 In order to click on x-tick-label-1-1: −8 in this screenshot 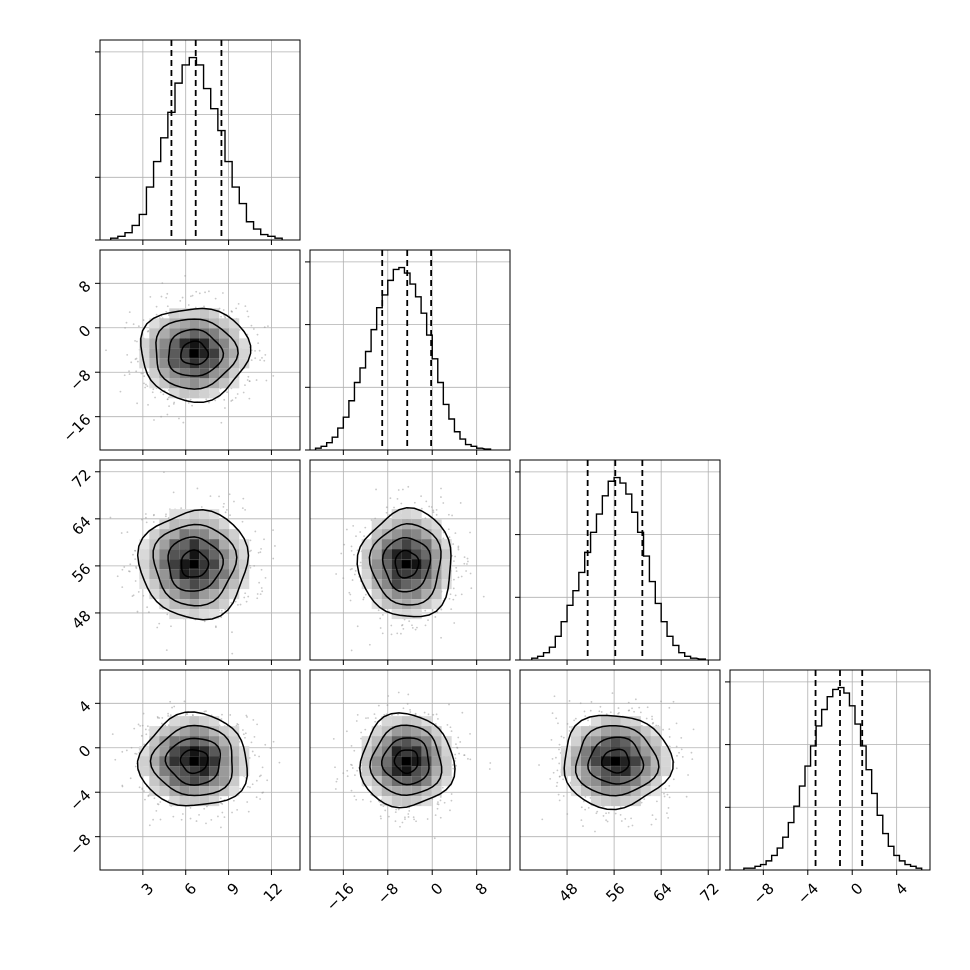, I will do `click(388, 893)`.